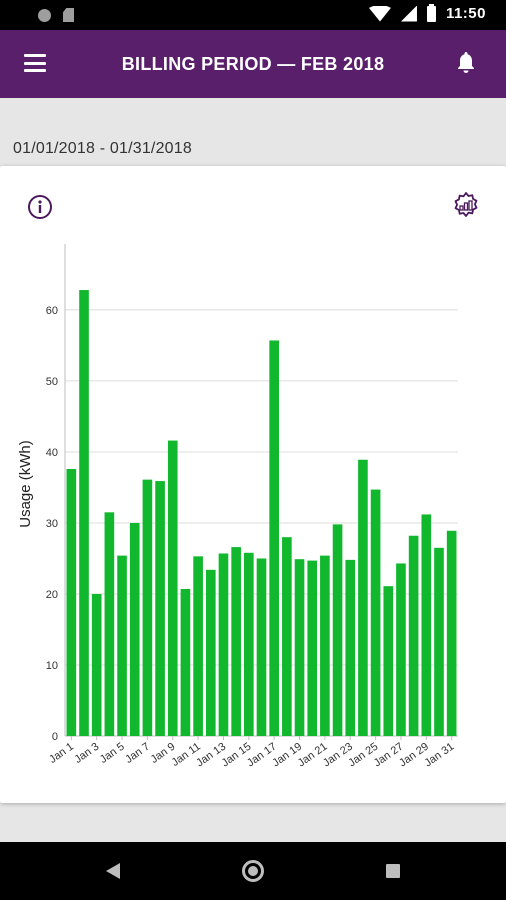 The width and height of the screenshot is (506, 900). What do you see at coordinates (52, 595) in the screenshot?
I see `y-tick-label: 20` at bounding box center [52, 595].